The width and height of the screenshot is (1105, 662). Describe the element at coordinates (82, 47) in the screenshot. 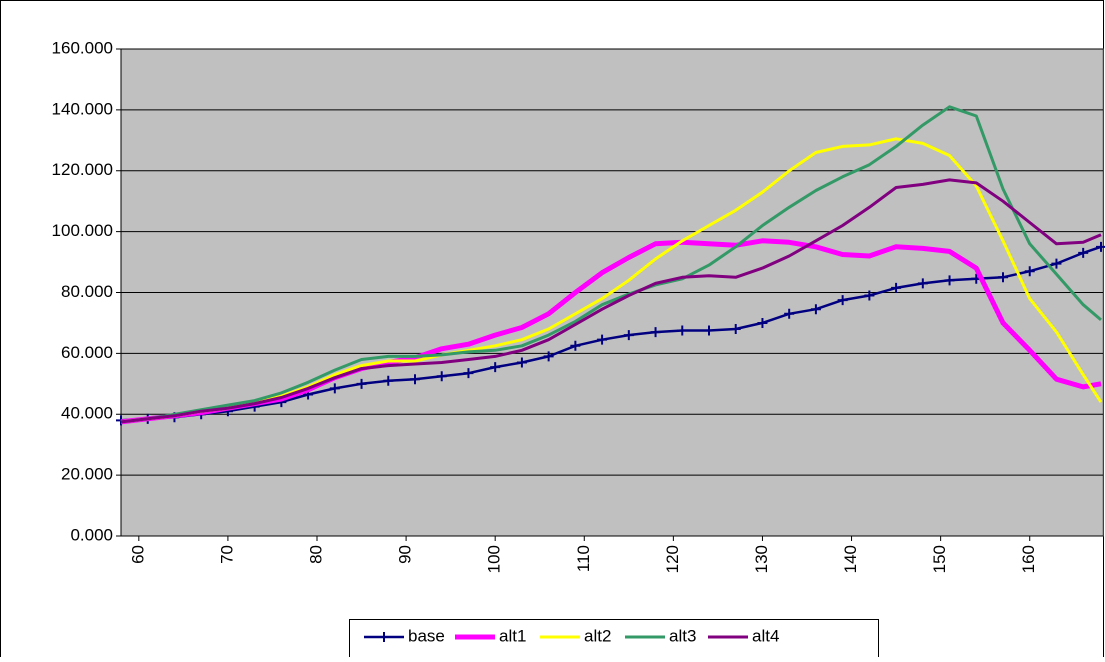

I see `y-tick-label: 160.000` at that location.